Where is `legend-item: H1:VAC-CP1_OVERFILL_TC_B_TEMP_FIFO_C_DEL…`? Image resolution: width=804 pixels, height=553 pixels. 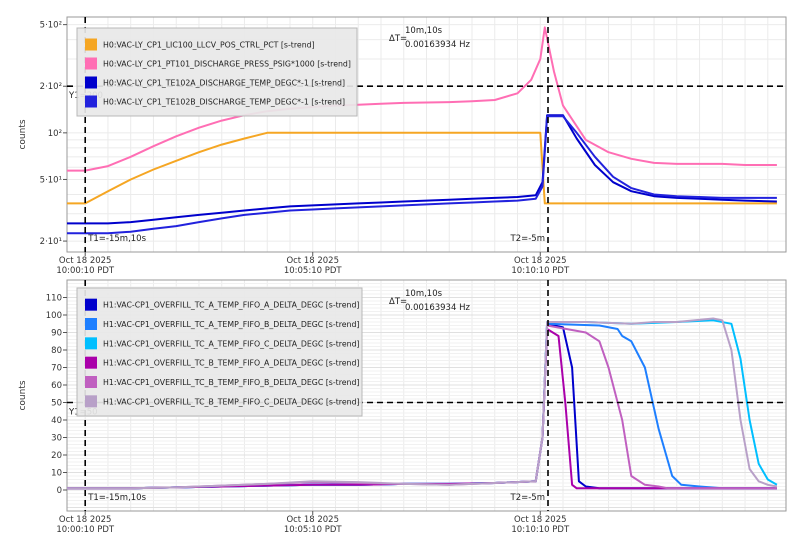
legend-item: H1:VAC-CP1_OVERFILL_TC_B_TEMP_FIFO_C_DEL… is located at coordinates (222, 401).